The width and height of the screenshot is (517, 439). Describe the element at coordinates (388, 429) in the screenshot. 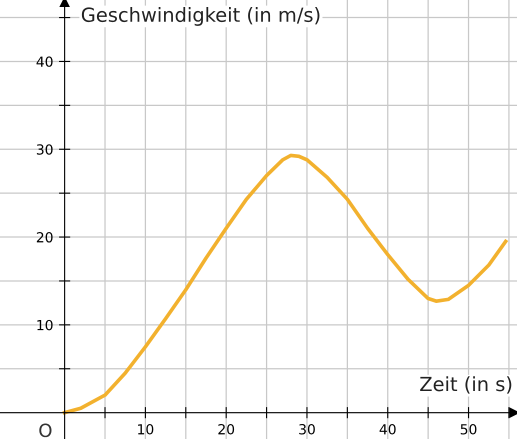

I see `x-tick-label: 40` at that location.